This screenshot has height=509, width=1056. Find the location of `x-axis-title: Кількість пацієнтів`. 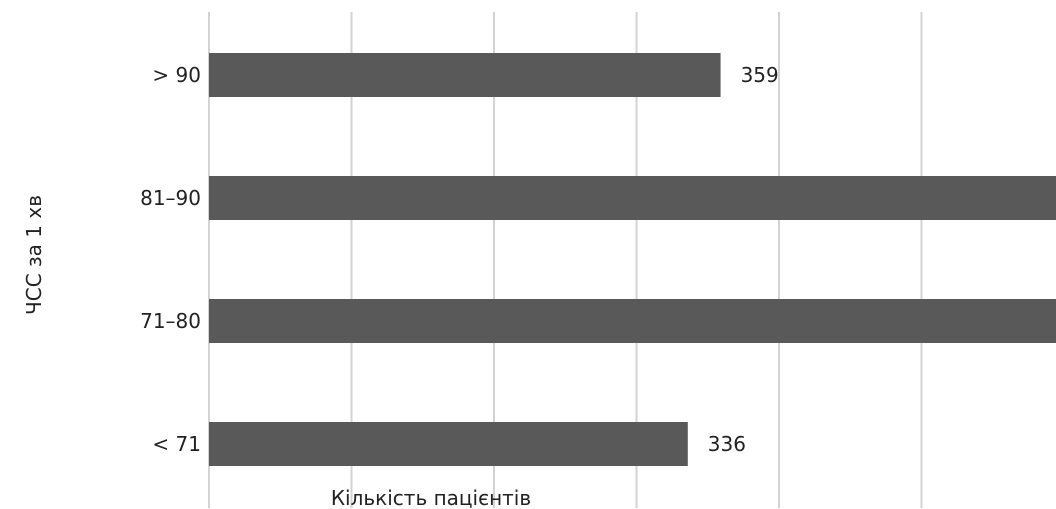

x-axis-title: Кількість пацієнтів is located at coordinates (431, 497).